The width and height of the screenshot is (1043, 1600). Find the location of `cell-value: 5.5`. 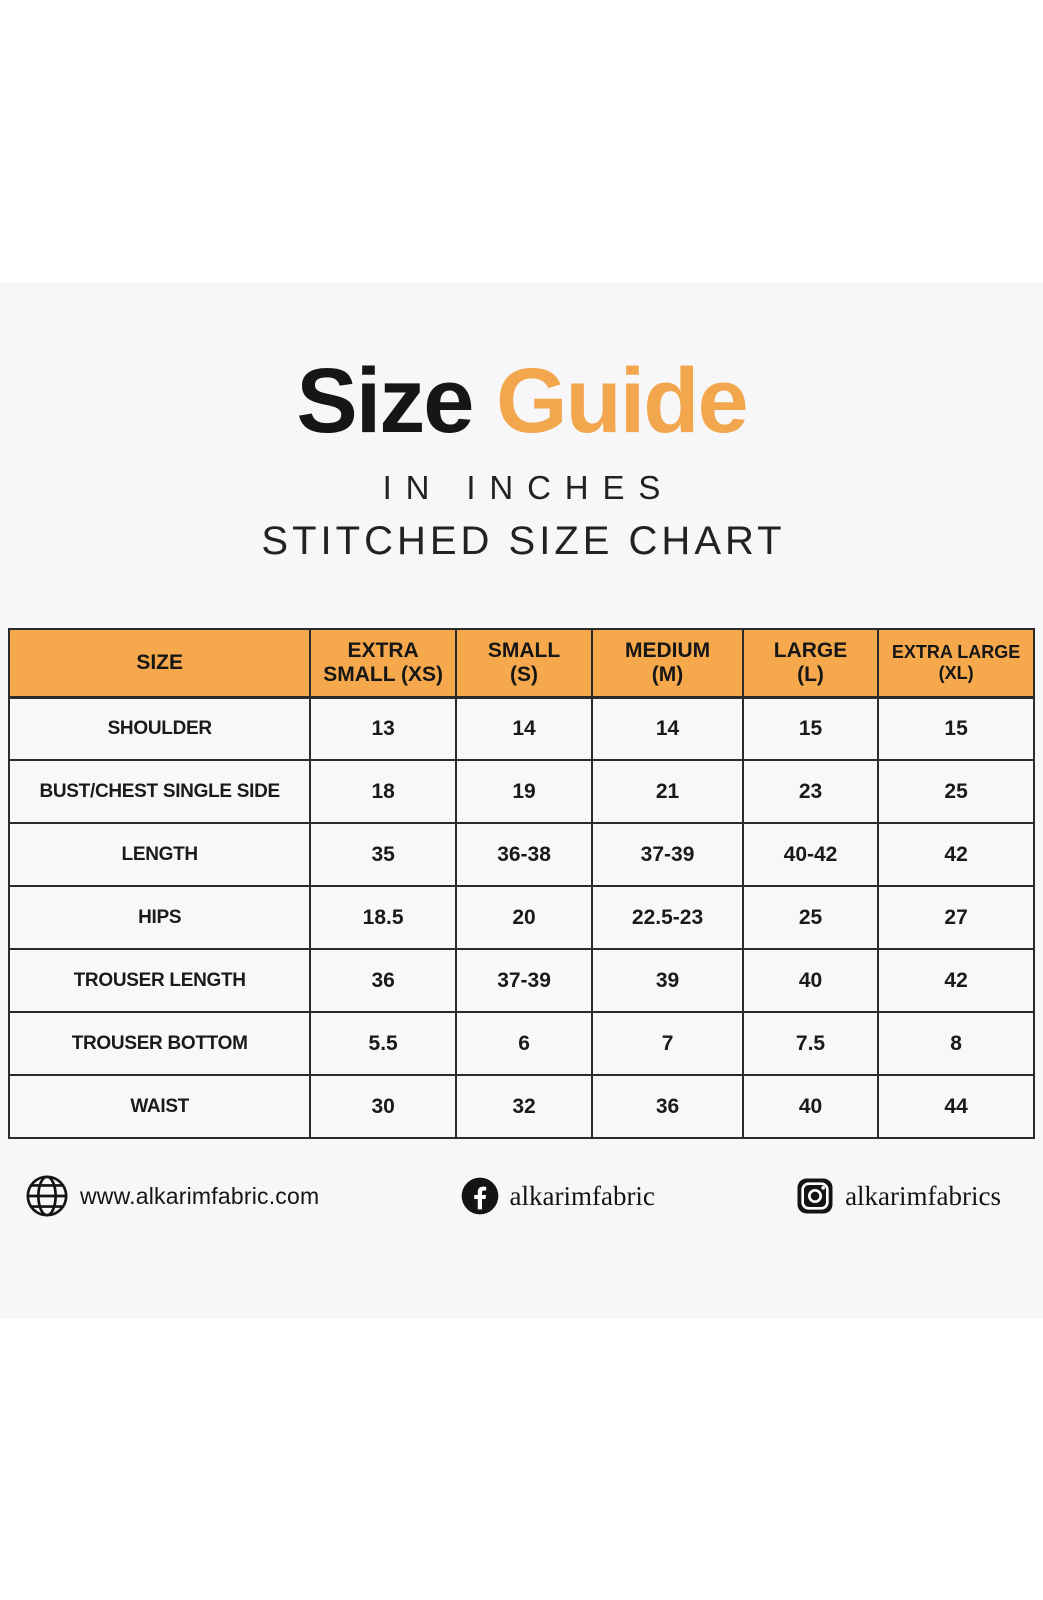

cell-value: 5.5 is located at coordinates (383, 1043).